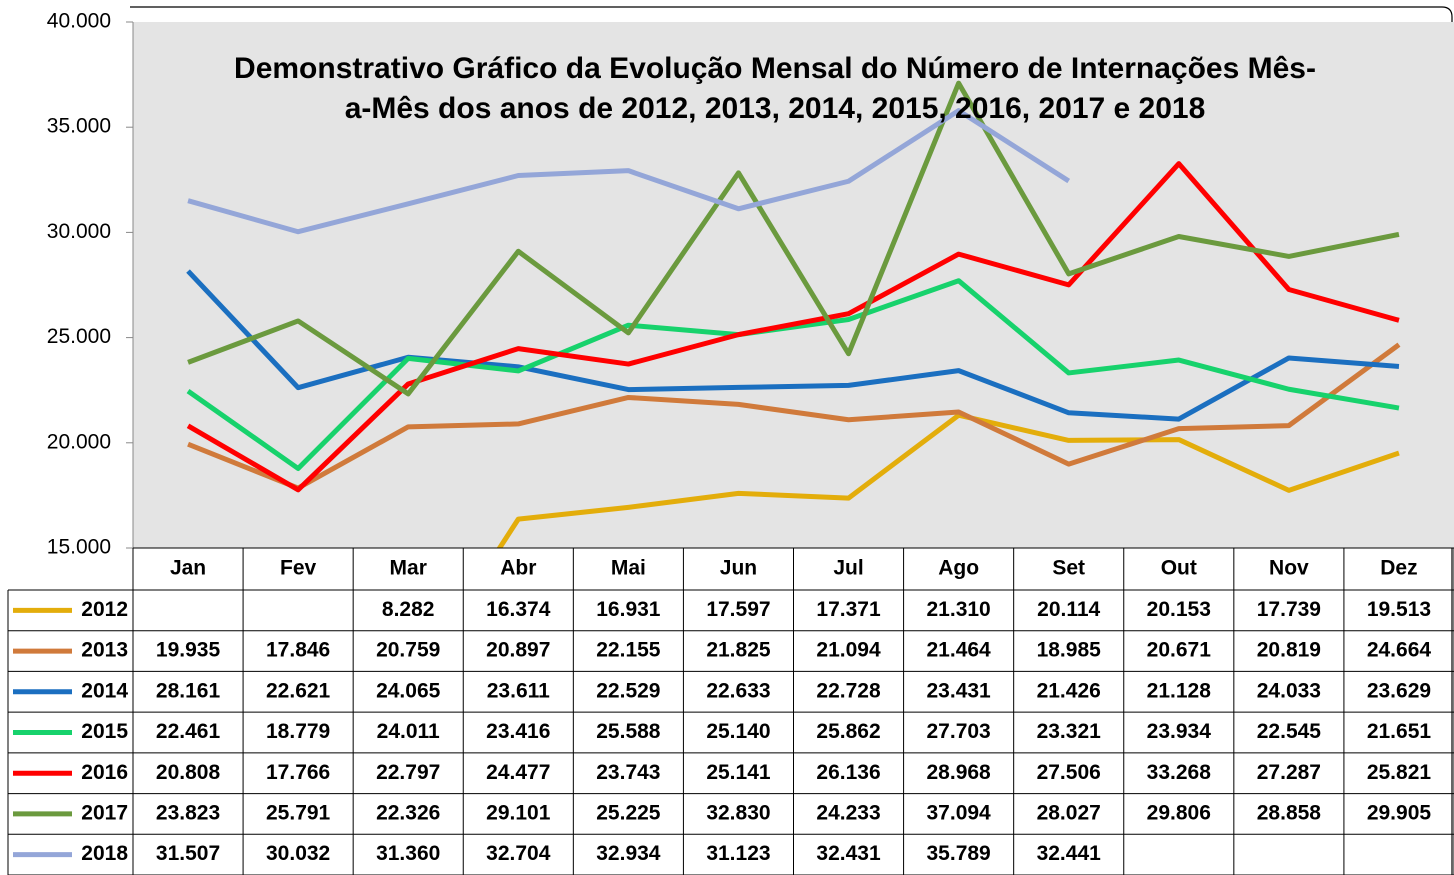  I want to click on table-value: 17.597, so click(738, 609).